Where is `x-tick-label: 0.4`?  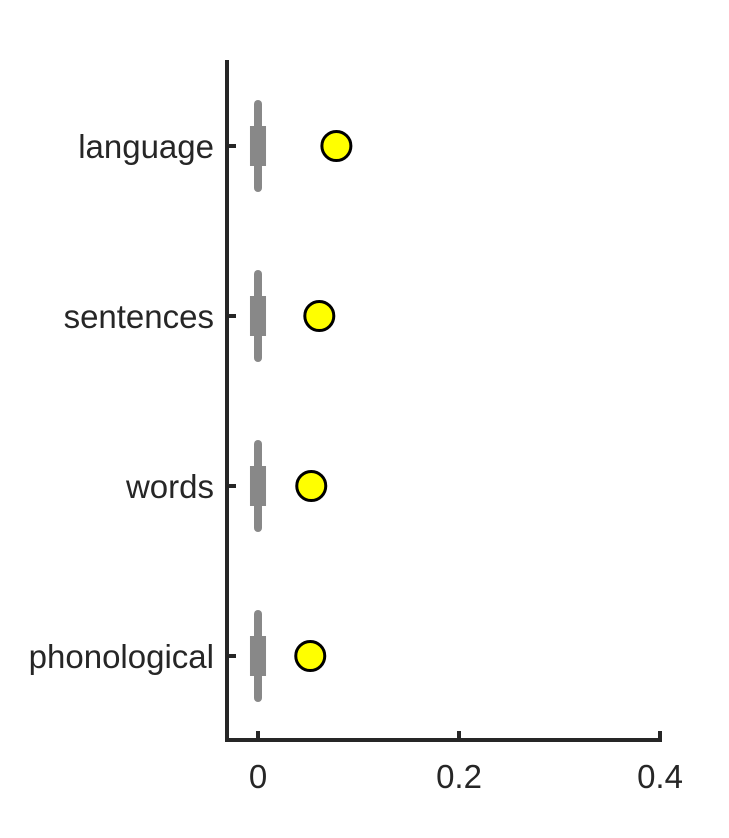 x-tick-label: 0.4 is located at coordinates (660, 776).